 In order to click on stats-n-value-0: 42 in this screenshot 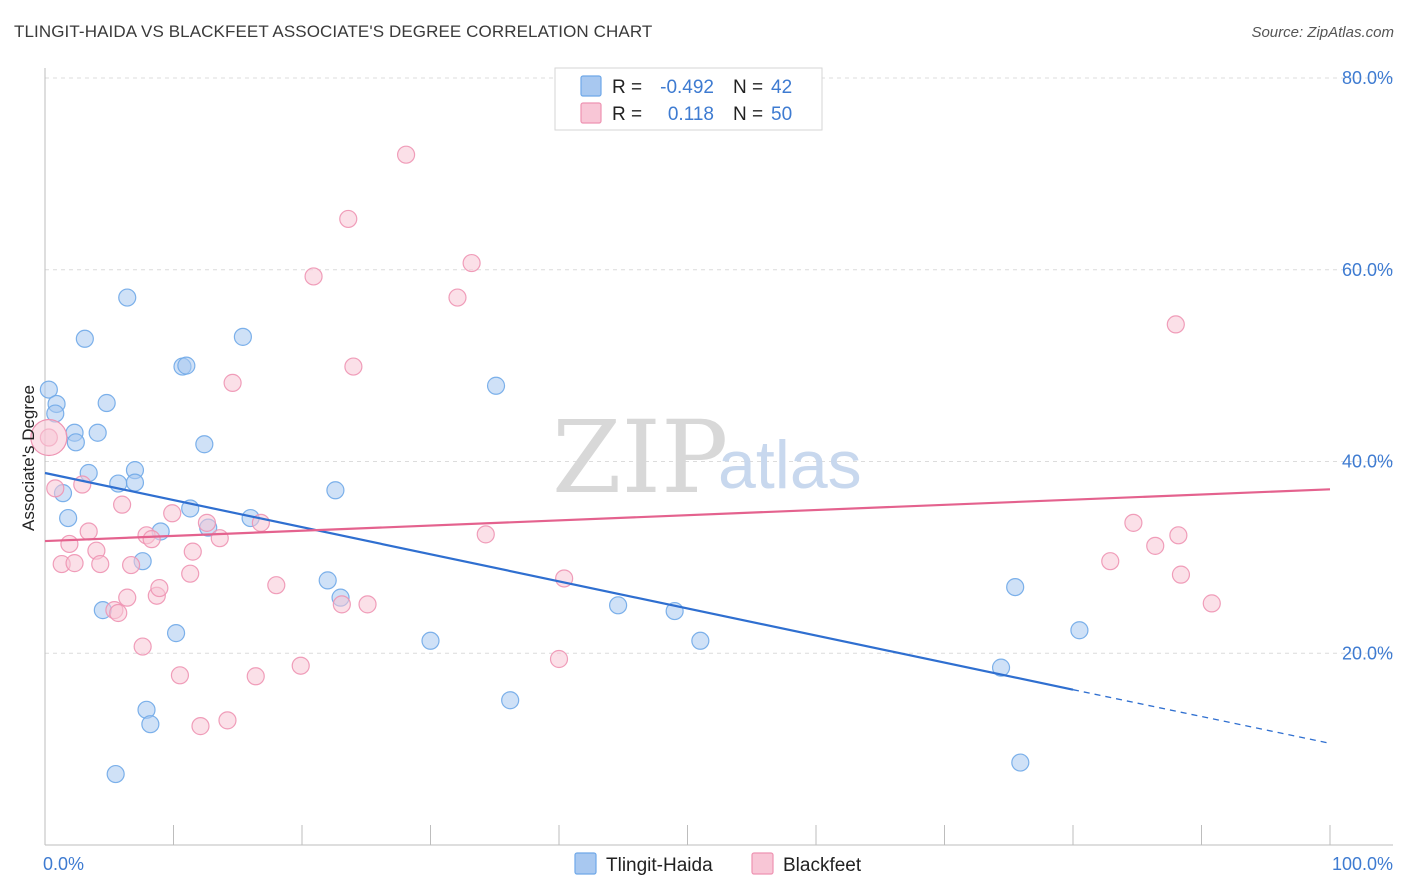, I will do `click(781, 87)`.